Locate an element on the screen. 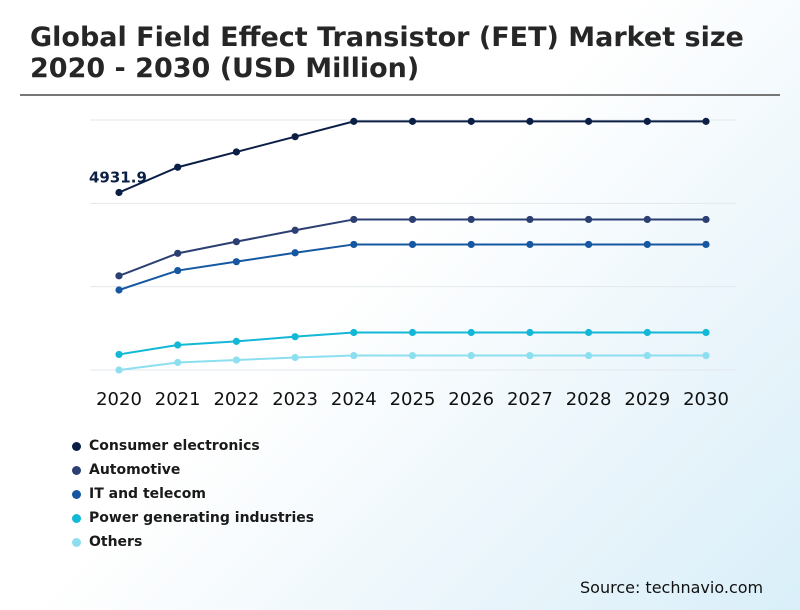 Image resolution: width=800 pixels, height=610 pixels. title-divider is located at coordinates (400, 95).